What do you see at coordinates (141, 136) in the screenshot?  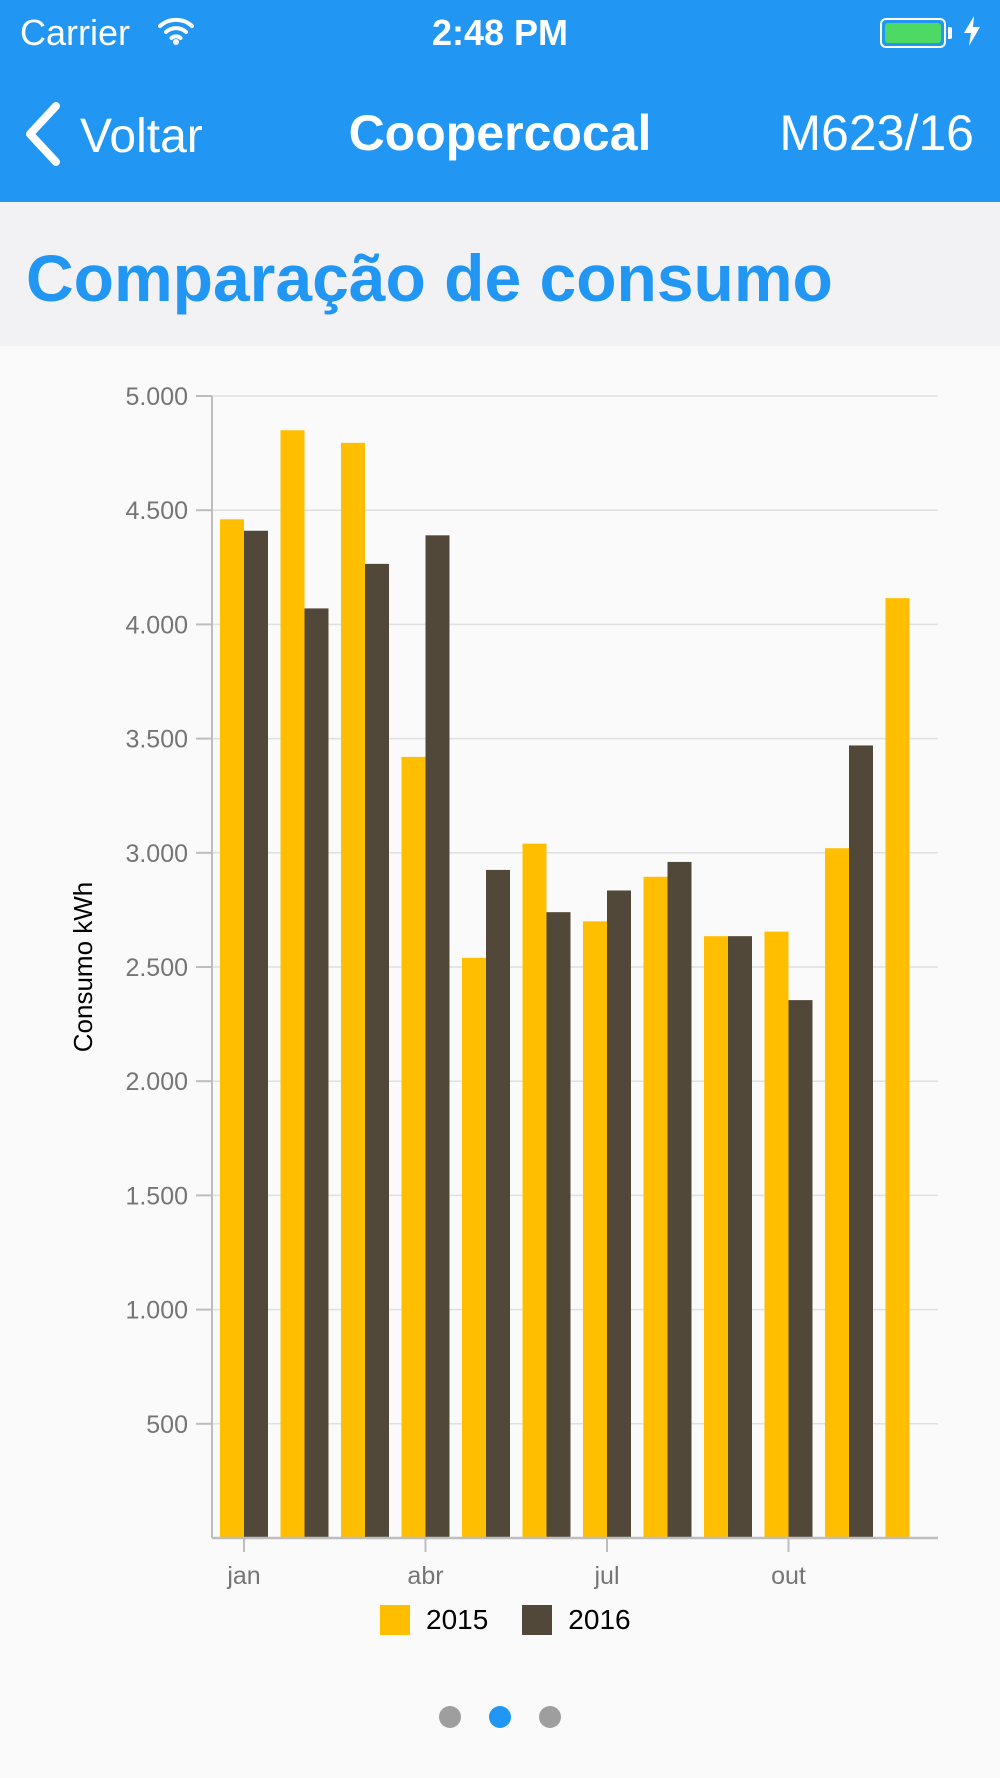 I see `back-label: Voltar` at bounding box center [141, 136].